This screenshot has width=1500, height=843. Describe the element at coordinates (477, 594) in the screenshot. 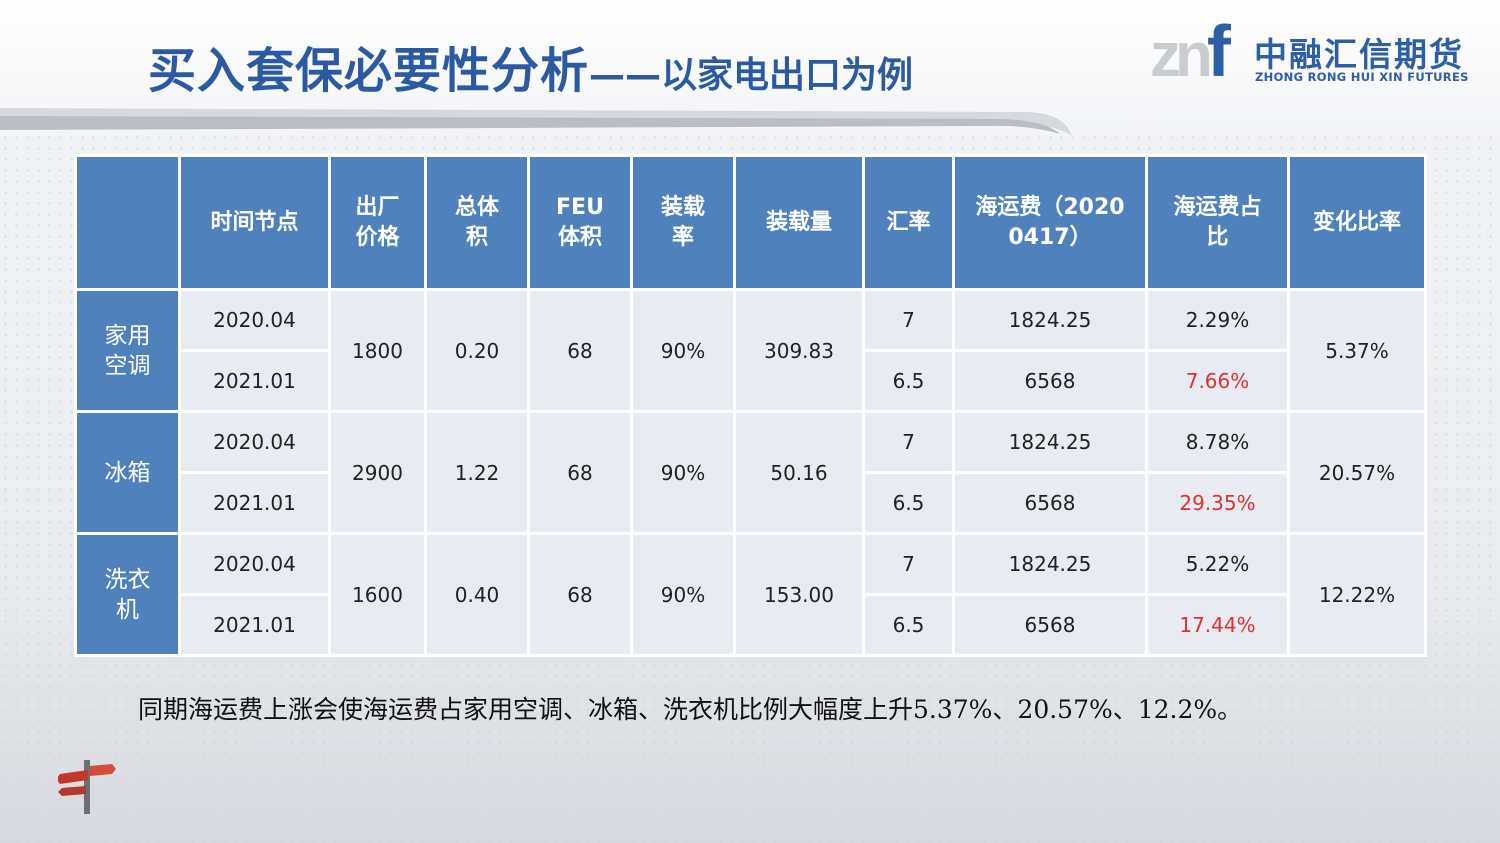

I see `volume-cell: 0.40` at that location.